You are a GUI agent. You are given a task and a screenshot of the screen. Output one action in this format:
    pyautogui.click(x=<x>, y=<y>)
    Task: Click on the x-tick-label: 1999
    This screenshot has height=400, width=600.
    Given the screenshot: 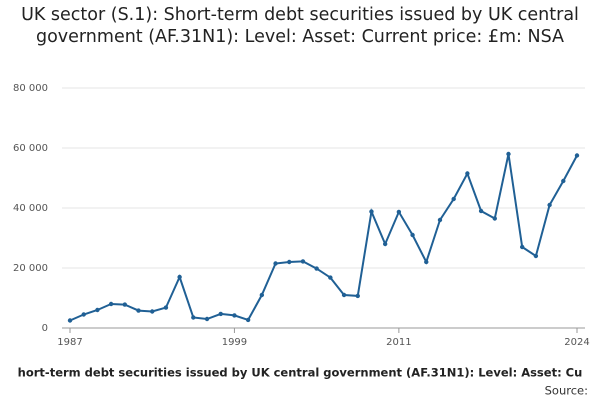 What is the action you would take?
    pyautogui.click(x=234, y=342)
    